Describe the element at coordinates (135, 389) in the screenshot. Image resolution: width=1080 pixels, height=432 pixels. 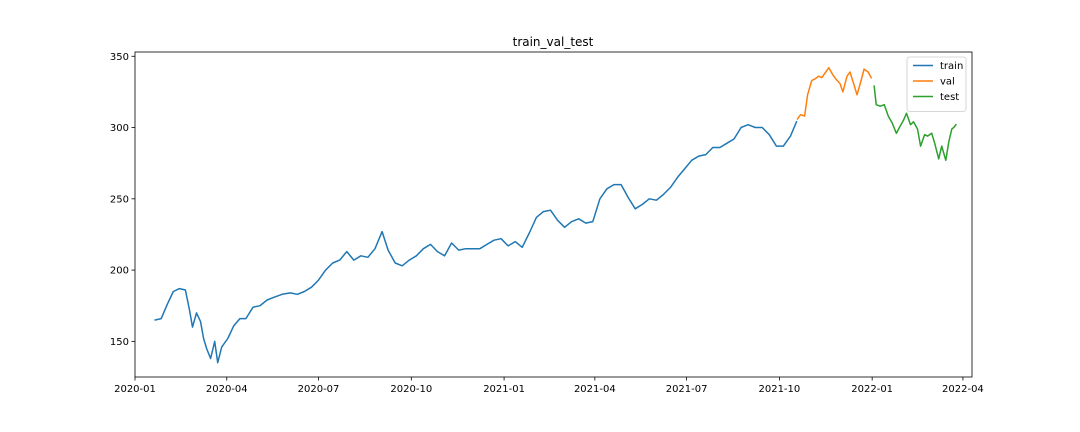
I see `x-tick-label: 2020-01` at that location.